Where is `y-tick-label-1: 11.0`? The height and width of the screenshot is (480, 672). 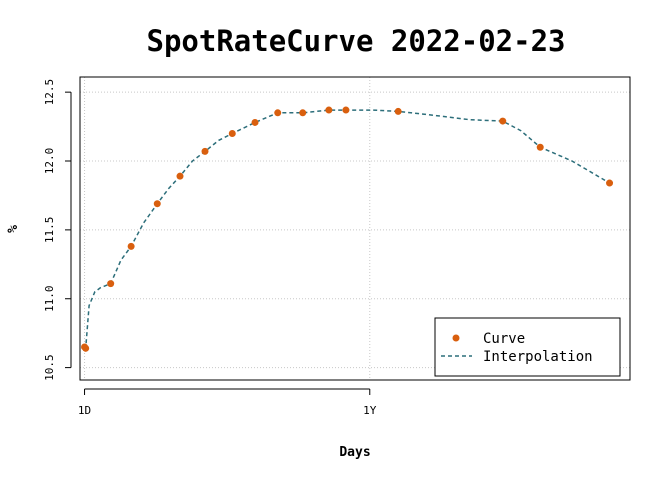
y-tick-label-1: 11.0 is located at coordinates (49, 298).